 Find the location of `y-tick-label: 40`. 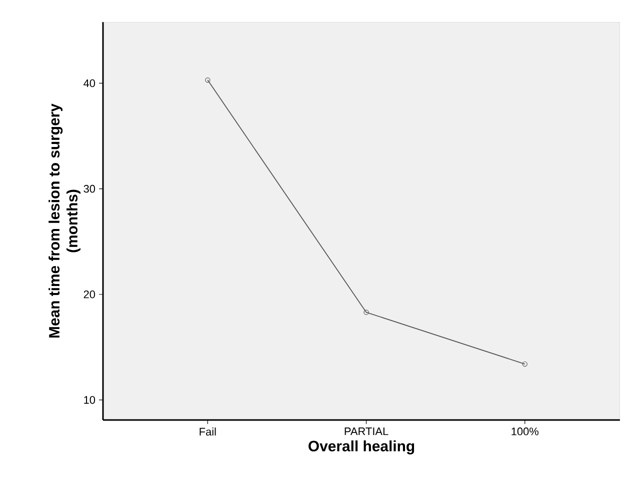

y-tick-label: 40 is located at coordinates (90, 83).